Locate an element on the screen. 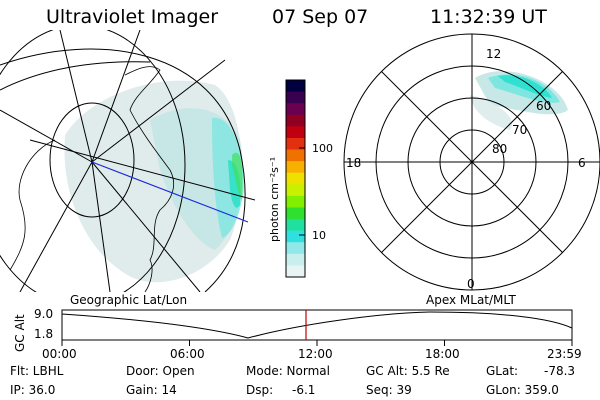  left-panel-label: Geographic Lat/Lon is located at coordinates (128, 300).